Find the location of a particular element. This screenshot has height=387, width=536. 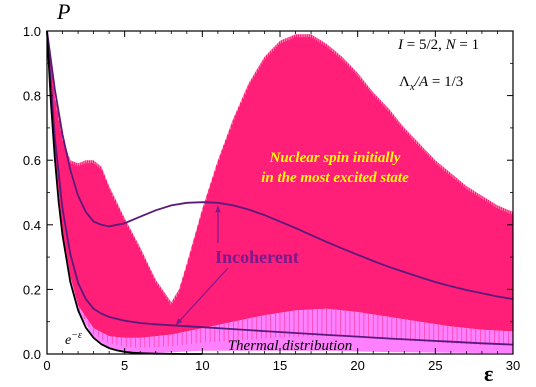

annotation-excited-line2: in the most excited state is located at coordinates (335, 178).